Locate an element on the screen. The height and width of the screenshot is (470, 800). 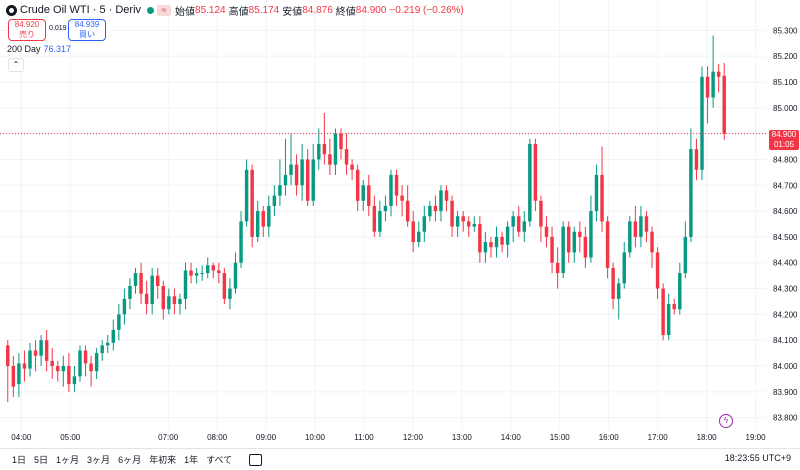
buy-button: 84.939 買い is located at coordinates (87, 30).